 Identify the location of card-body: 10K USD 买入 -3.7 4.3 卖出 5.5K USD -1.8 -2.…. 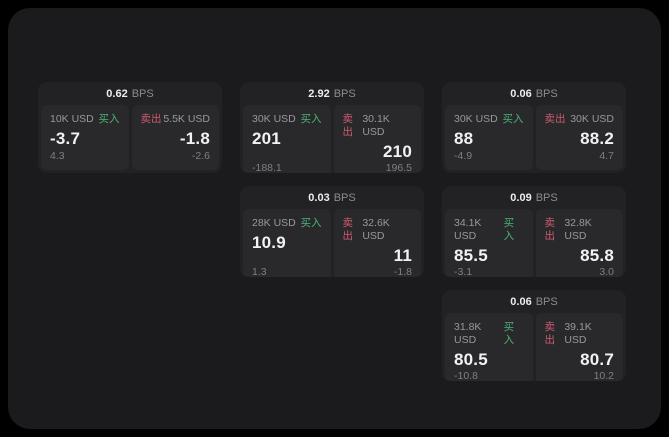
(130, 139).